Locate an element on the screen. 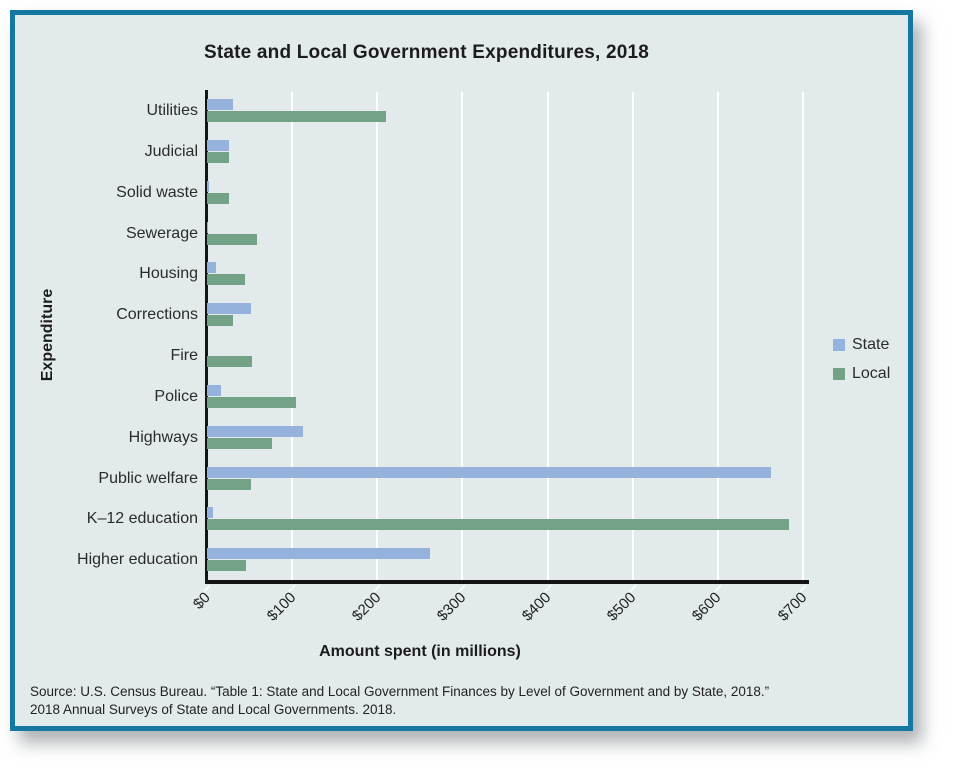 Image resolution: width=961 pixels, height=774 pixels. category-label: Highways is located at coordinates (163, 437).